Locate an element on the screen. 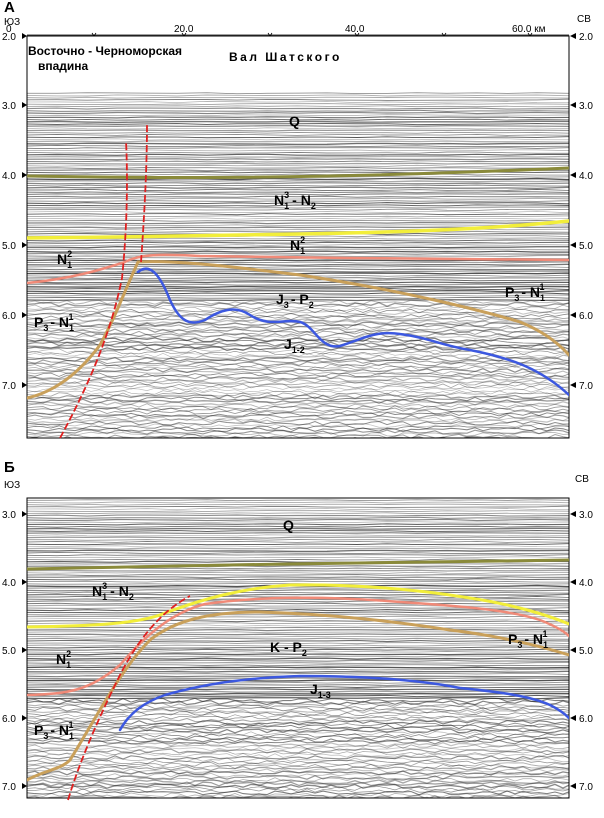 This screenshot has height=818, width=604. unit-label-n13-n2: N13- N2 is located at coordinates (113, 591).